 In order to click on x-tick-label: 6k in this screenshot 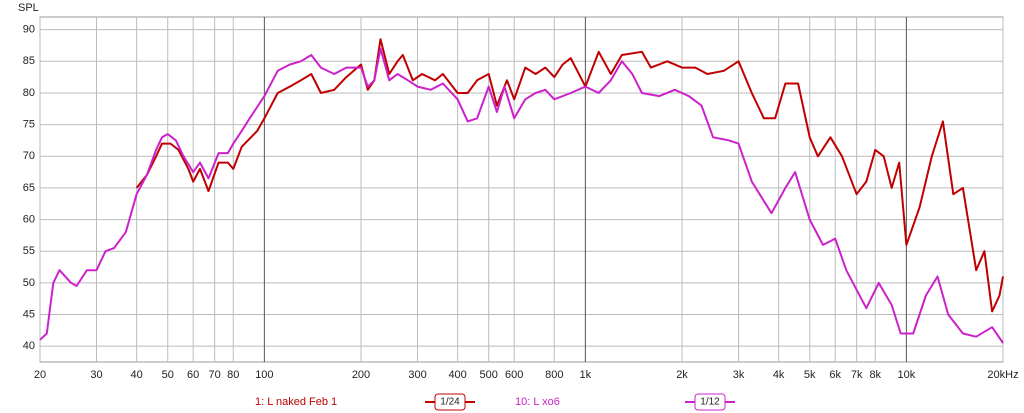, I will do `click(835, 375)`.